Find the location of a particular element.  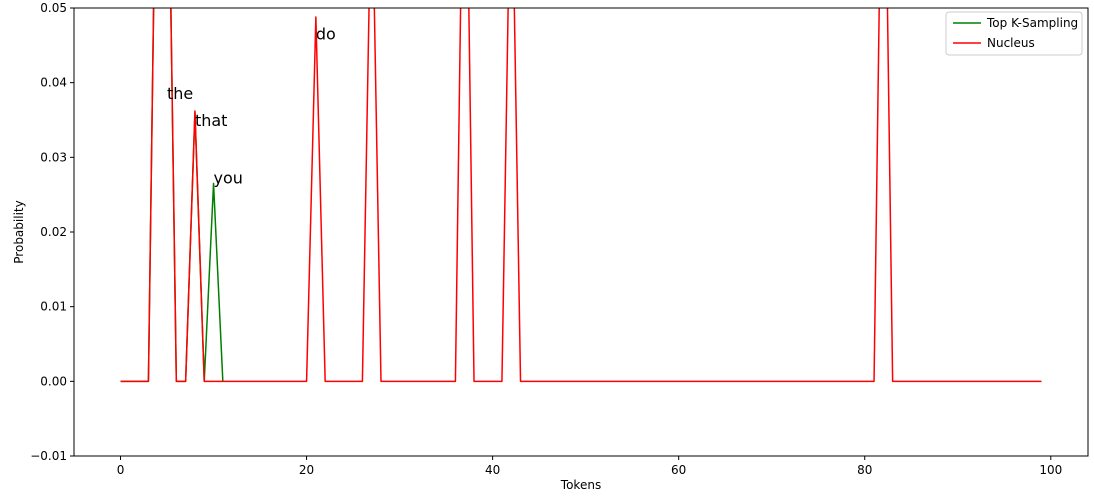

y-tick-label: 0.02 is located at coordinates (53, 232).